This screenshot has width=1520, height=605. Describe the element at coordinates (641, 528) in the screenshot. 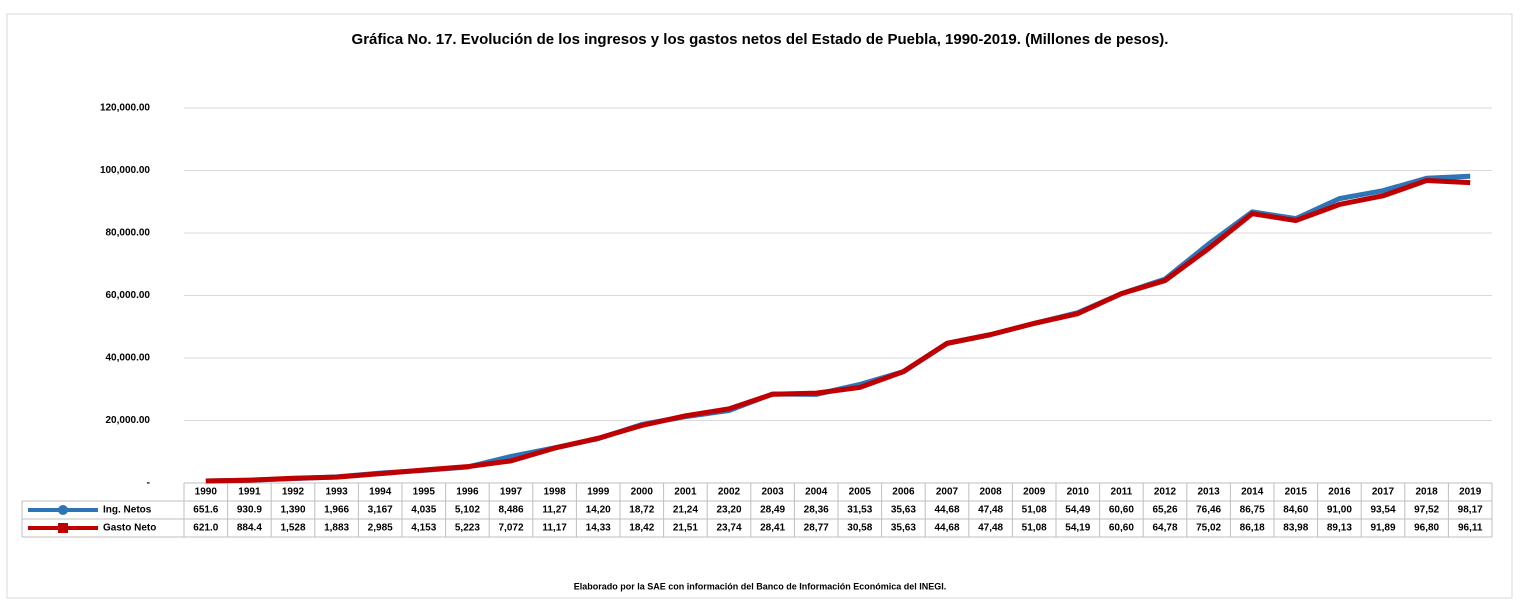

I see `table-value: 18,42` at that location.